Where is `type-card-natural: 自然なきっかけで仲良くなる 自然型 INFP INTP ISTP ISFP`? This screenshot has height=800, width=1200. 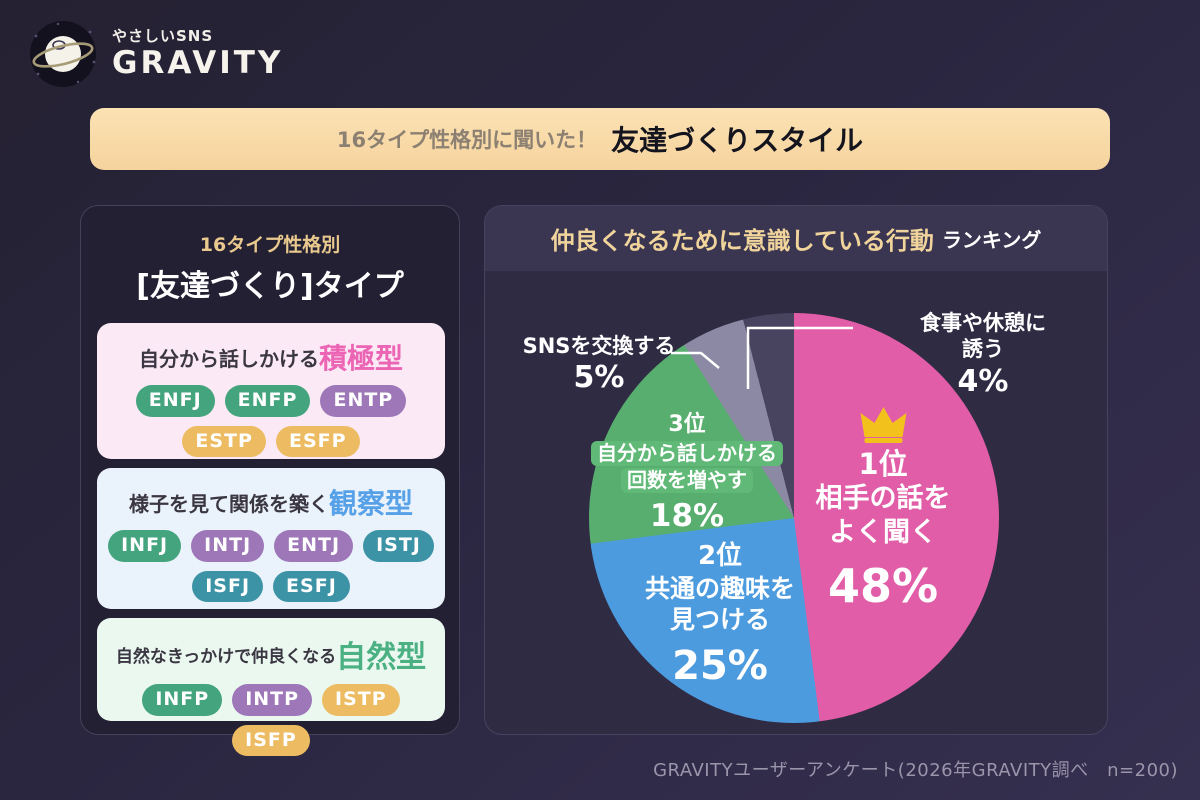 type-card-natural: 自然なきっかけで仲良くなる 自然型 INFP INTP ISTP ISFP is located at coordinates (271, 687).